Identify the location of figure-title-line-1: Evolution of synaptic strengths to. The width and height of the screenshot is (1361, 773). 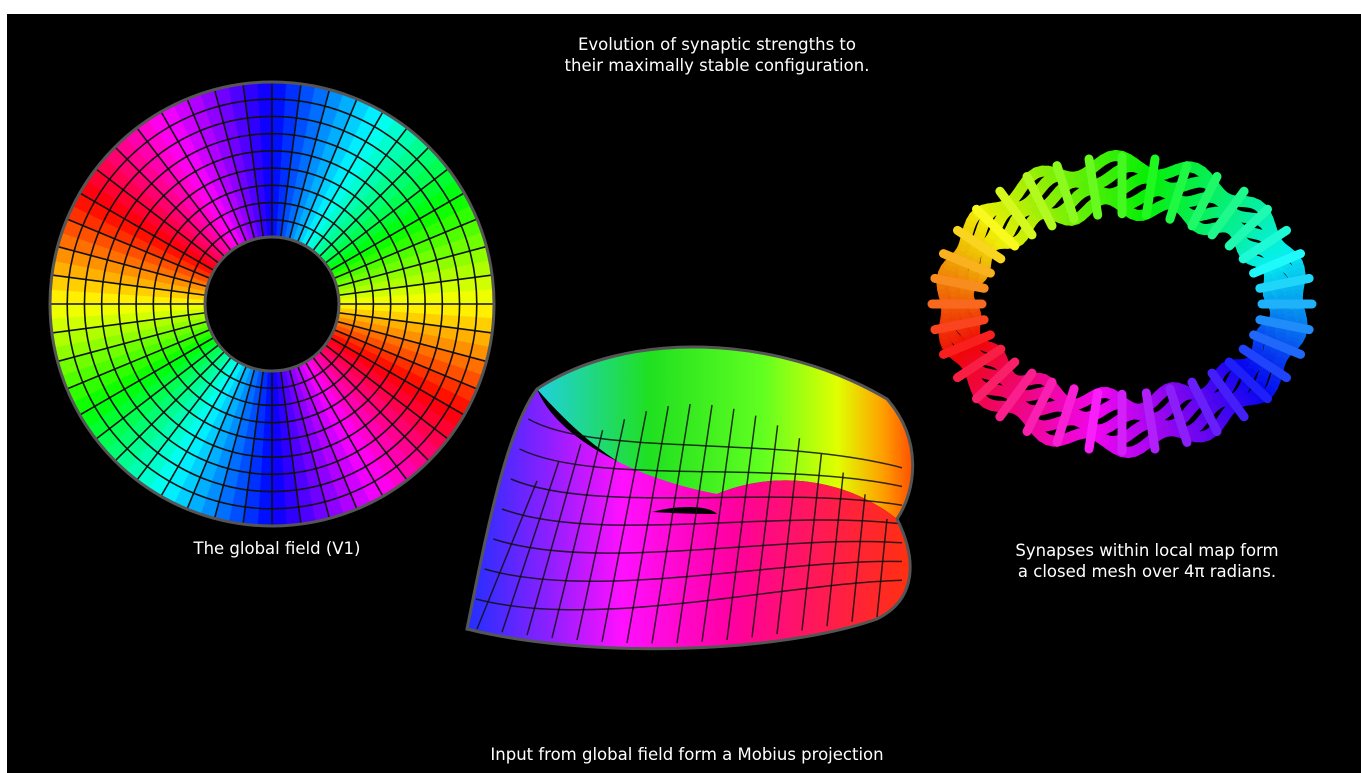
(716, 44).